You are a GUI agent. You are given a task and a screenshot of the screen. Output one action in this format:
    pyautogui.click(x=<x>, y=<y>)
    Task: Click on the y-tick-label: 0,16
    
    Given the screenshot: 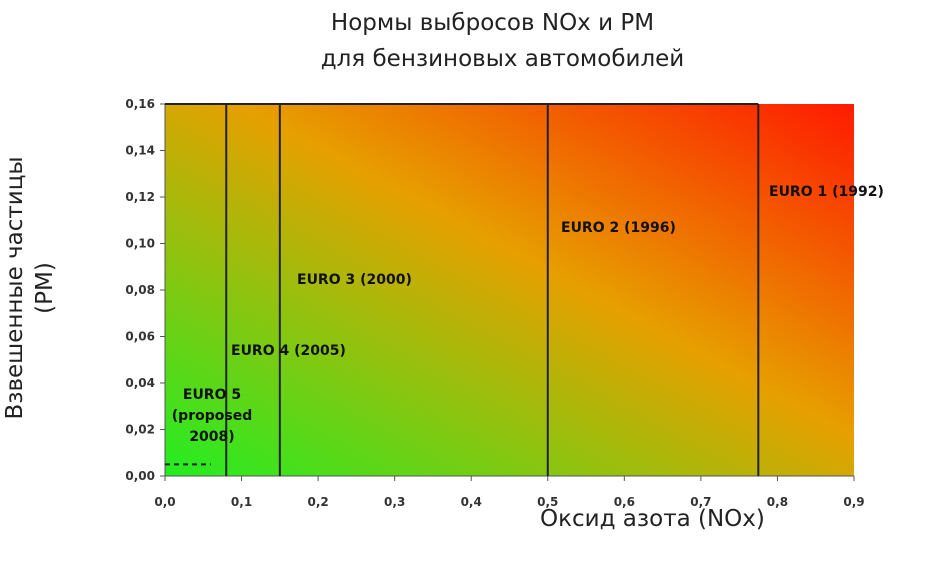 What is the action you would take?
    pyautogui.click(x=140, y=104)
    